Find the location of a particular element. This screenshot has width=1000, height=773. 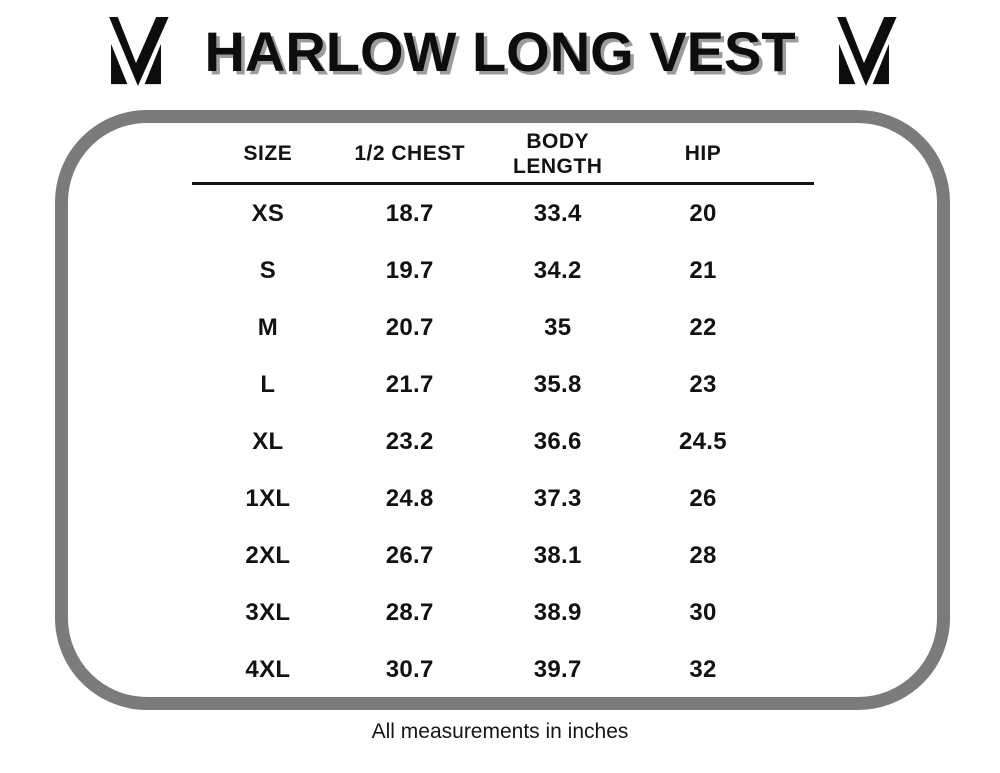

hip-cell: 23 is located at coordinates (703, 384).